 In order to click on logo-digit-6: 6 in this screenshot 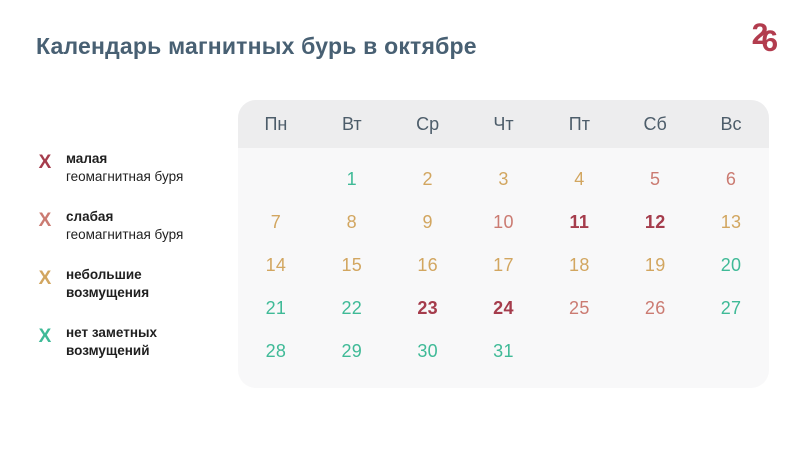, I will do `click(769, 41)`.